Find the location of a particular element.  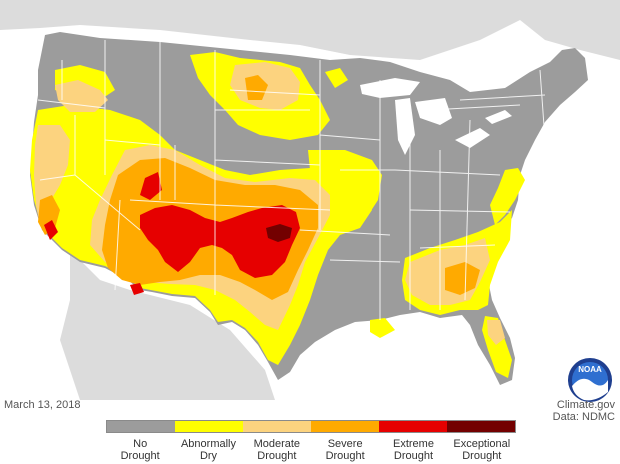

legend-color-bar is located at coordinates (311, 426).